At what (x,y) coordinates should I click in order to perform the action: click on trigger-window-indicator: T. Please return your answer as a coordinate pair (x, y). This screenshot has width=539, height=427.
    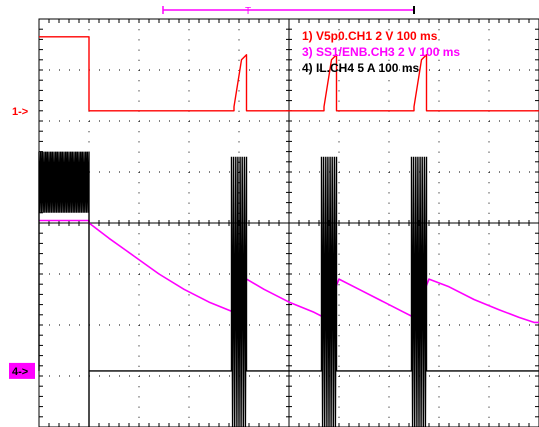
    Looking at the image, I should click on (288, 11).